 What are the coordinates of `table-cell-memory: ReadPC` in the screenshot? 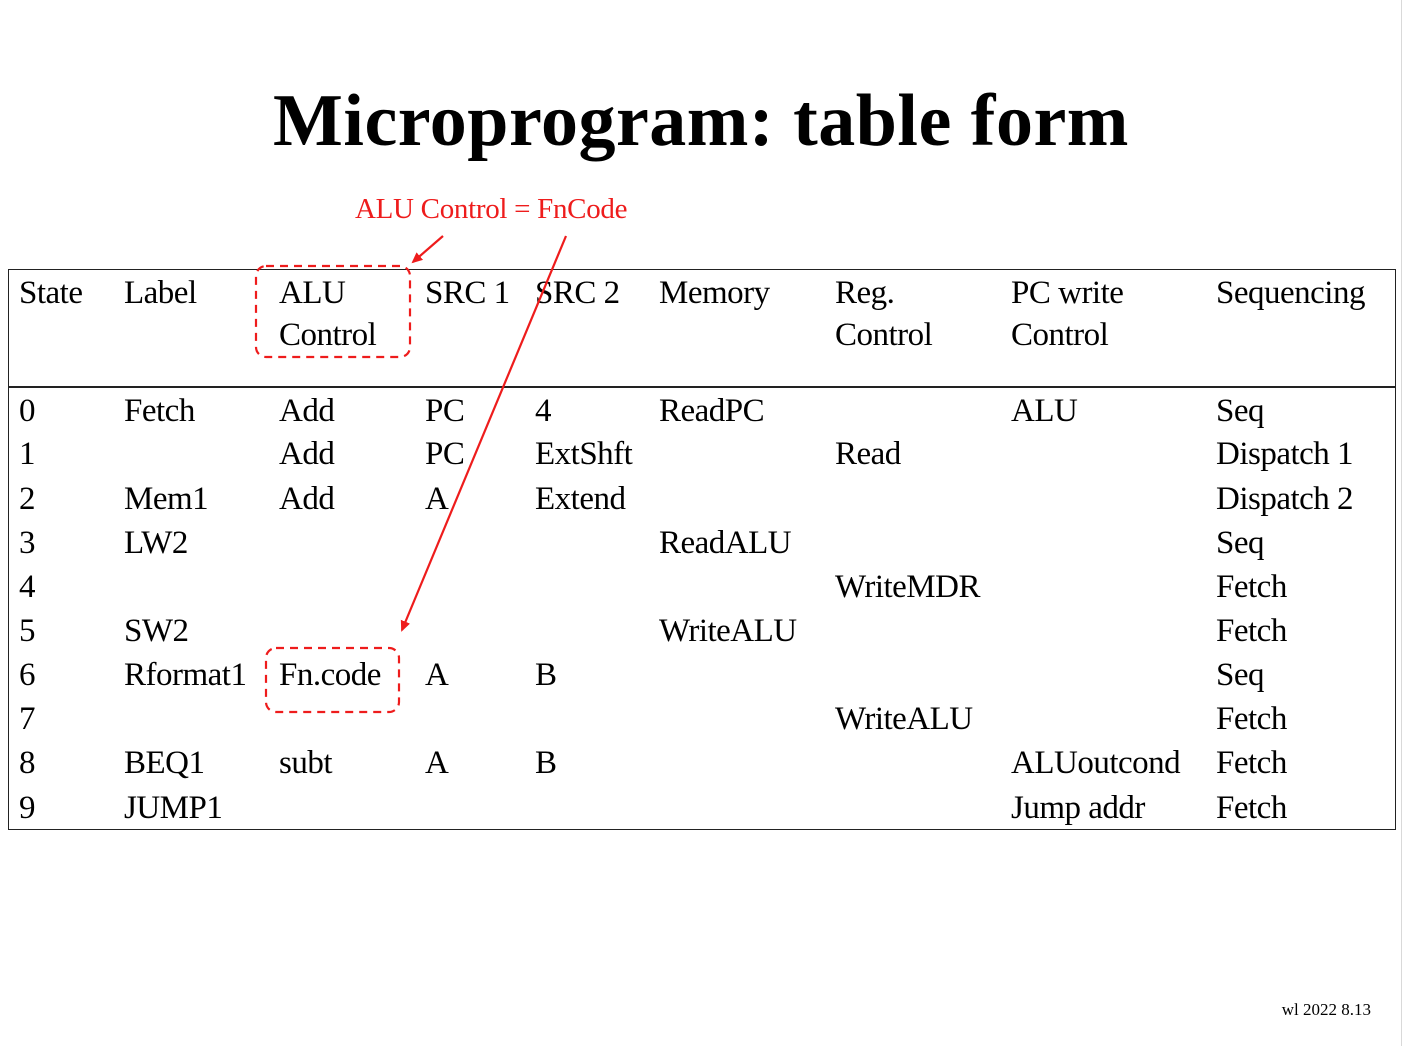 It's located at (712, 411).